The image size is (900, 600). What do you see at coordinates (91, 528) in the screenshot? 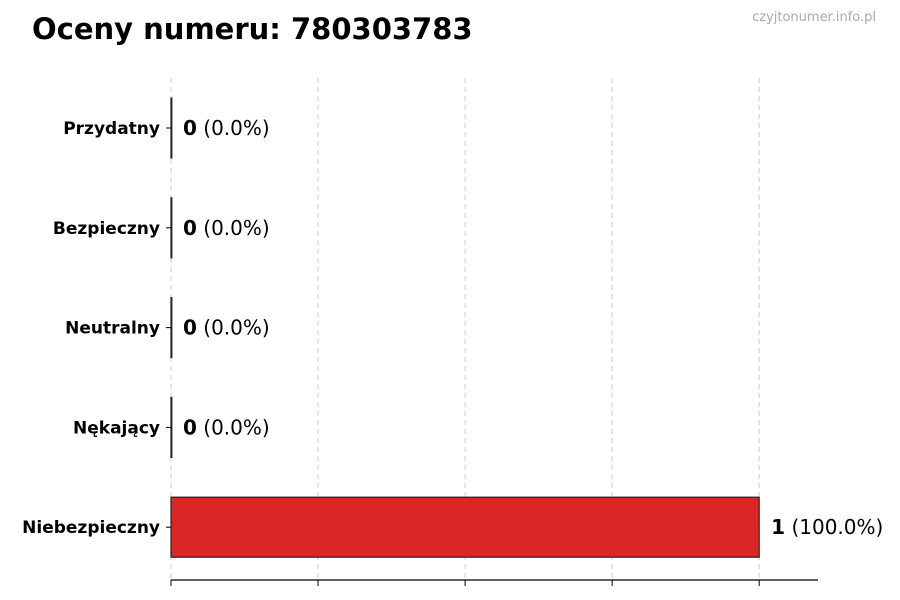
I see `category-label: Niebezpieczny` at bounding box center [91, 528].